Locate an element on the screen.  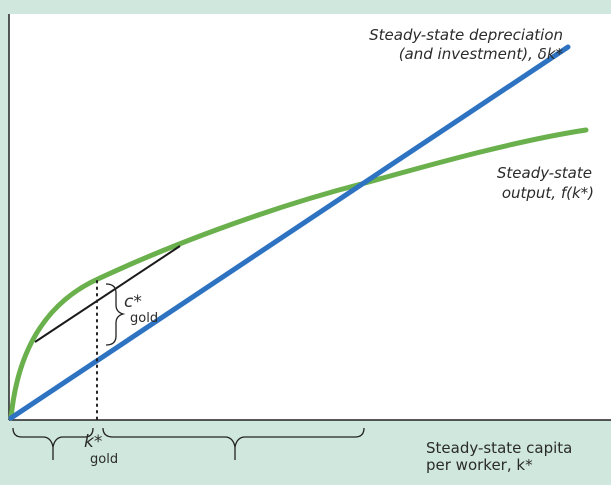
x-axis-label-line1: Steady-state capita is located at coordinates (499, 448).